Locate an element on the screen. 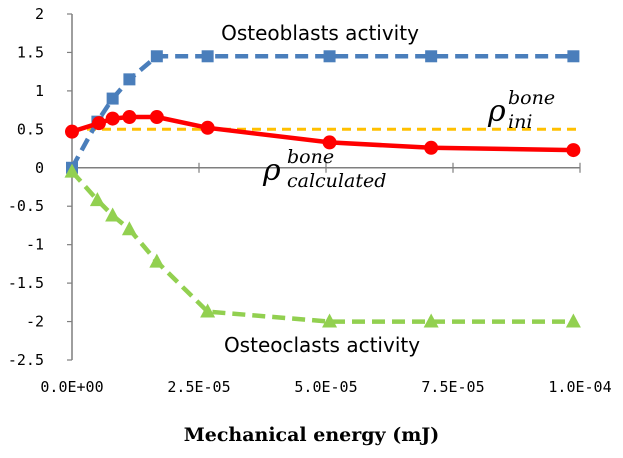 This screenshot has height=458, width=623. y-tick-label: 1.5 is located at coordinates (30, 52).